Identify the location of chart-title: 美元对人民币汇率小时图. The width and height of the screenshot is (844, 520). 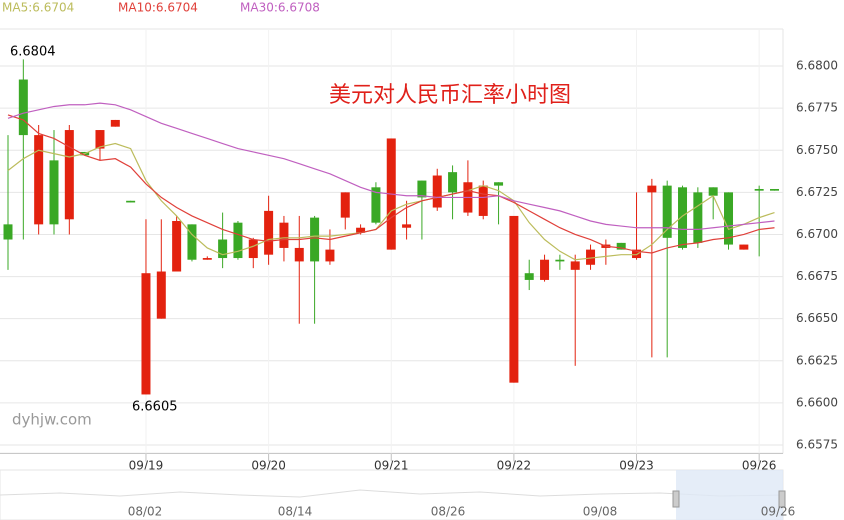
(450, 95).